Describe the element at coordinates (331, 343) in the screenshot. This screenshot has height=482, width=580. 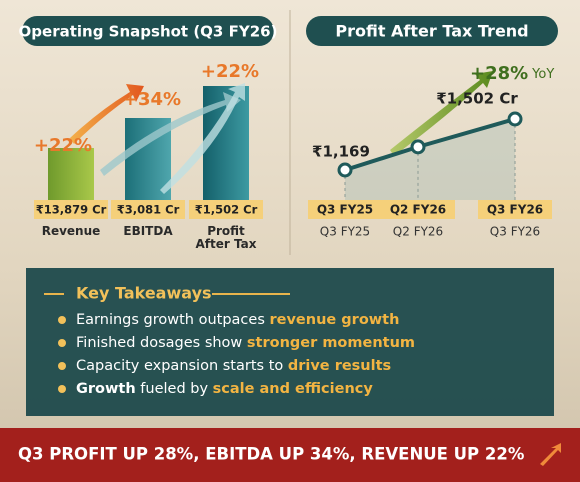
I see `takeaway-part: stronger momentum` at that location.